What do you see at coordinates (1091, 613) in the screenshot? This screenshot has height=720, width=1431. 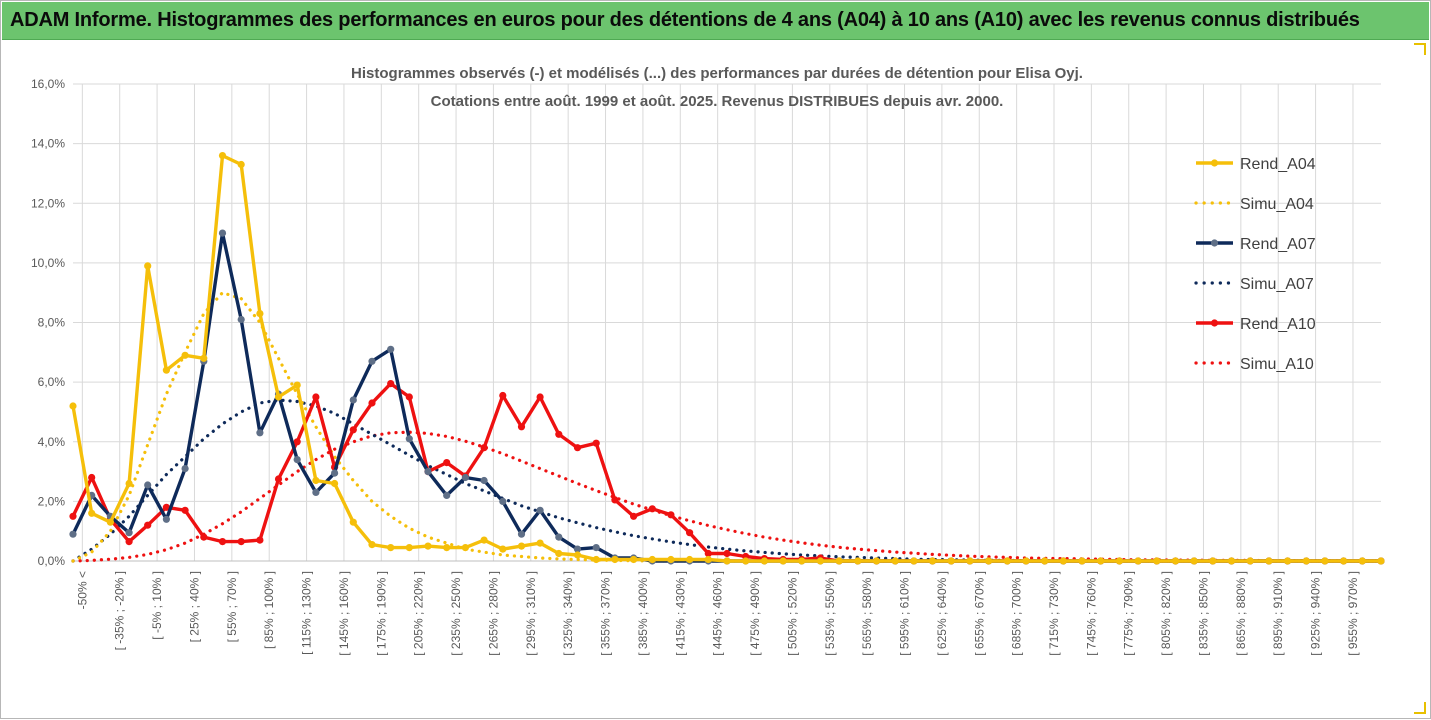 I see `x-tick-label: [ 745% ; 760% ]` at bounding box center [1091, 613].